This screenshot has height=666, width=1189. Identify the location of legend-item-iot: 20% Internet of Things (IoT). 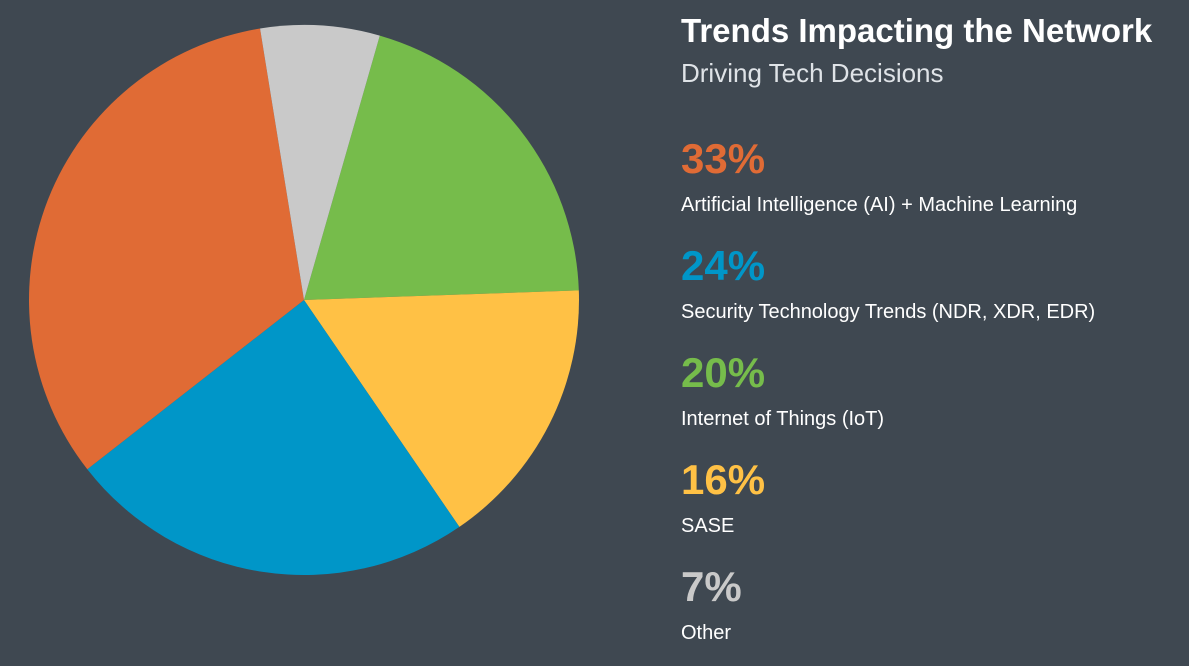
(931, 400).